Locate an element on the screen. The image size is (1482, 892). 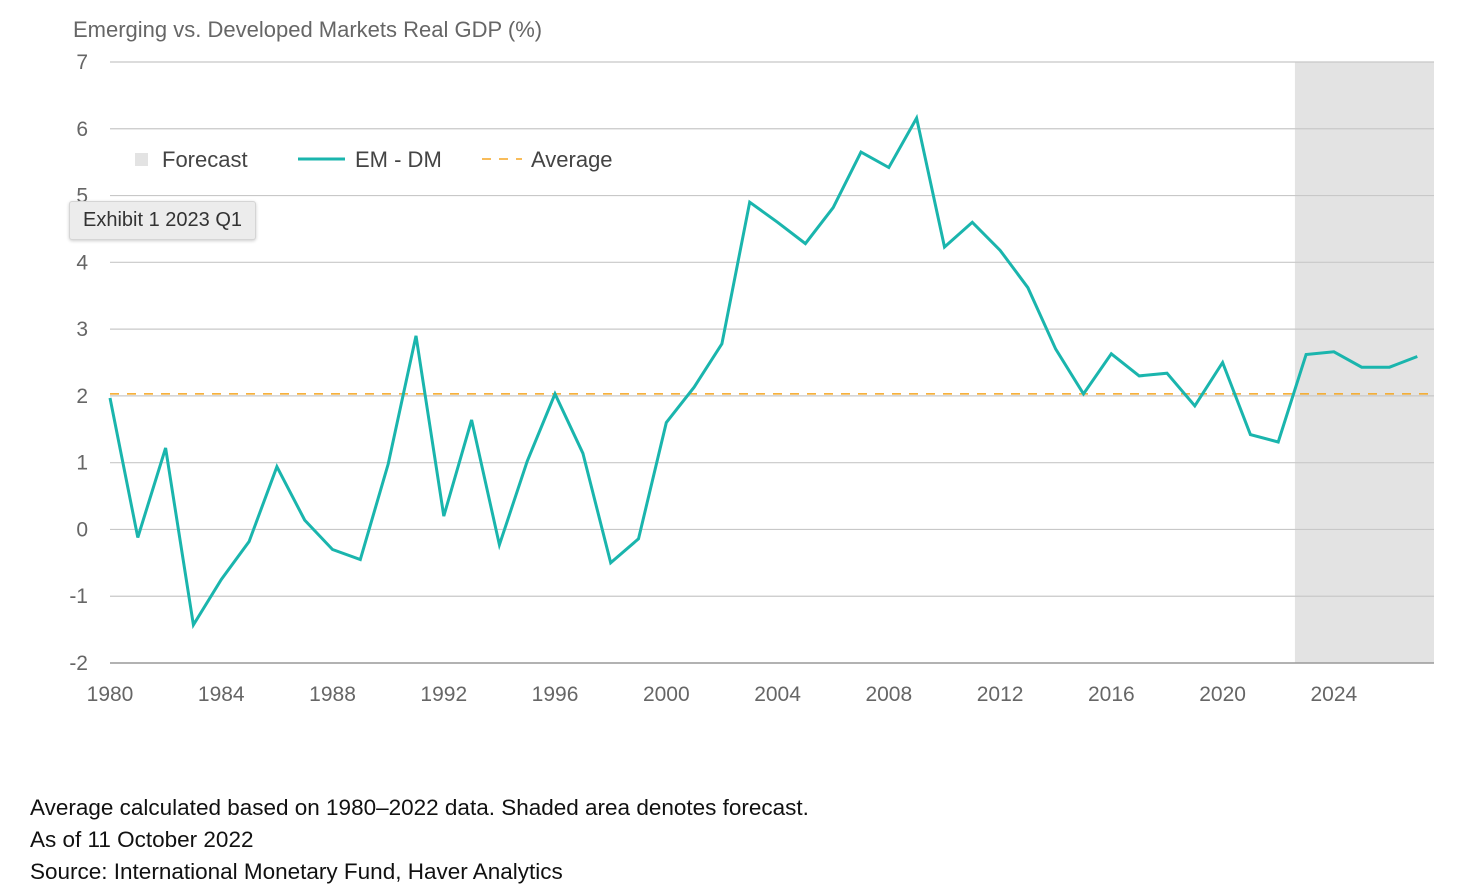
y-tick-label: 3 is located at coordinates (82, 329).